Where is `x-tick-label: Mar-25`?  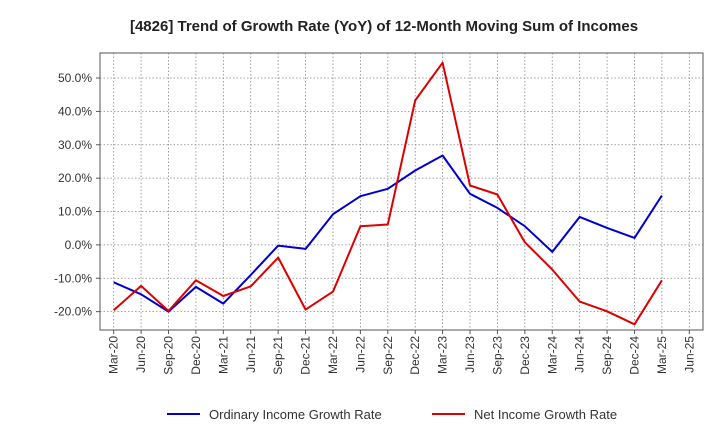 x-tick-label: Mar-25 is located at coordinates (662, 355).